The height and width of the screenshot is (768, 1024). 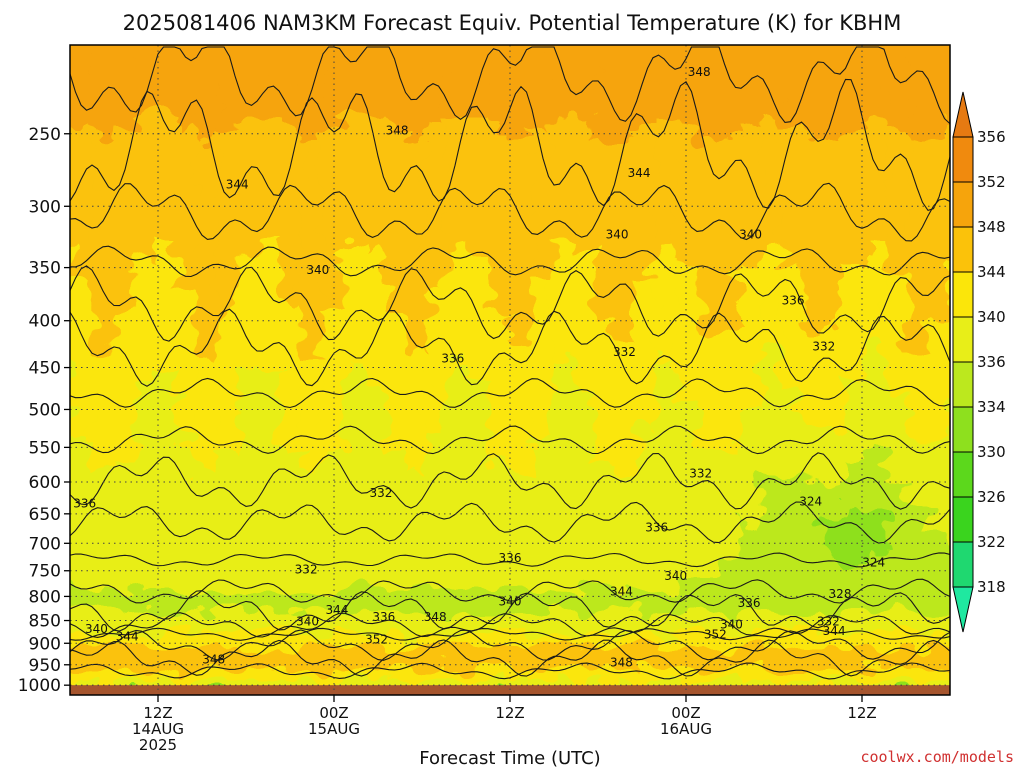 I want to click on contour-label: 332, so click(x=306, y=570).